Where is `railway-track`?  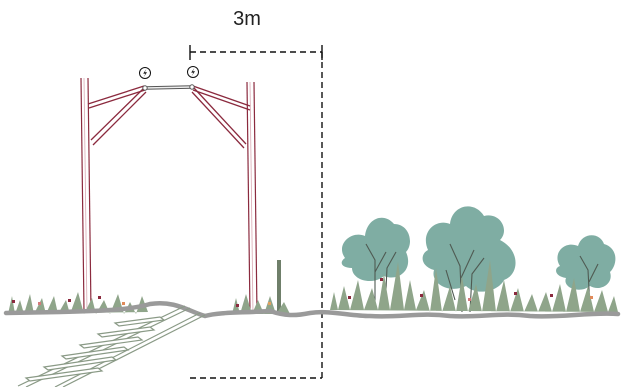 railway-track is located at coordinates (111, 346).